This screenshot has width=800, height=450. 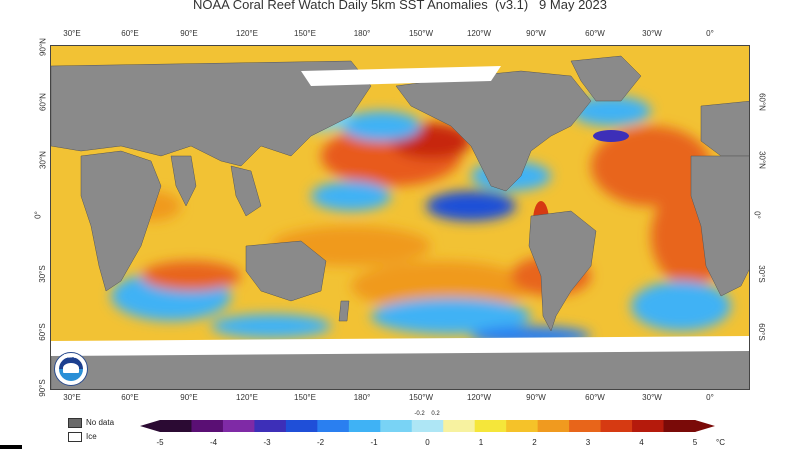 I want to click on corner-mark, so click(x=11, y=447).